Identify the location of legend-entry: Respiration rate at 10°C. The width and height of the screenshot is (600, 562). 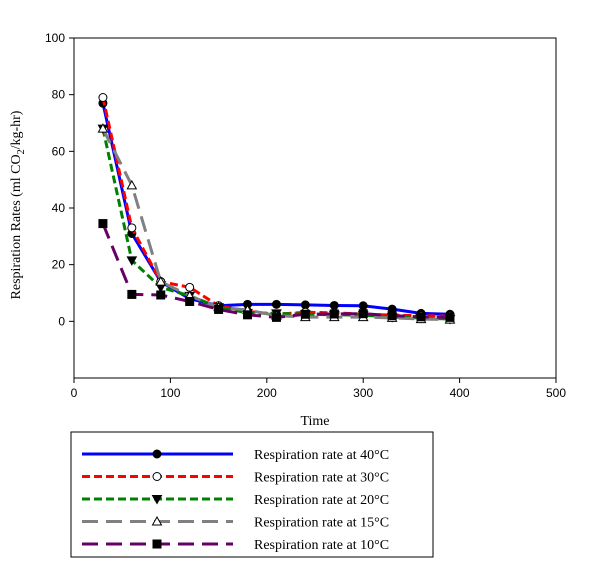
(235, 545).